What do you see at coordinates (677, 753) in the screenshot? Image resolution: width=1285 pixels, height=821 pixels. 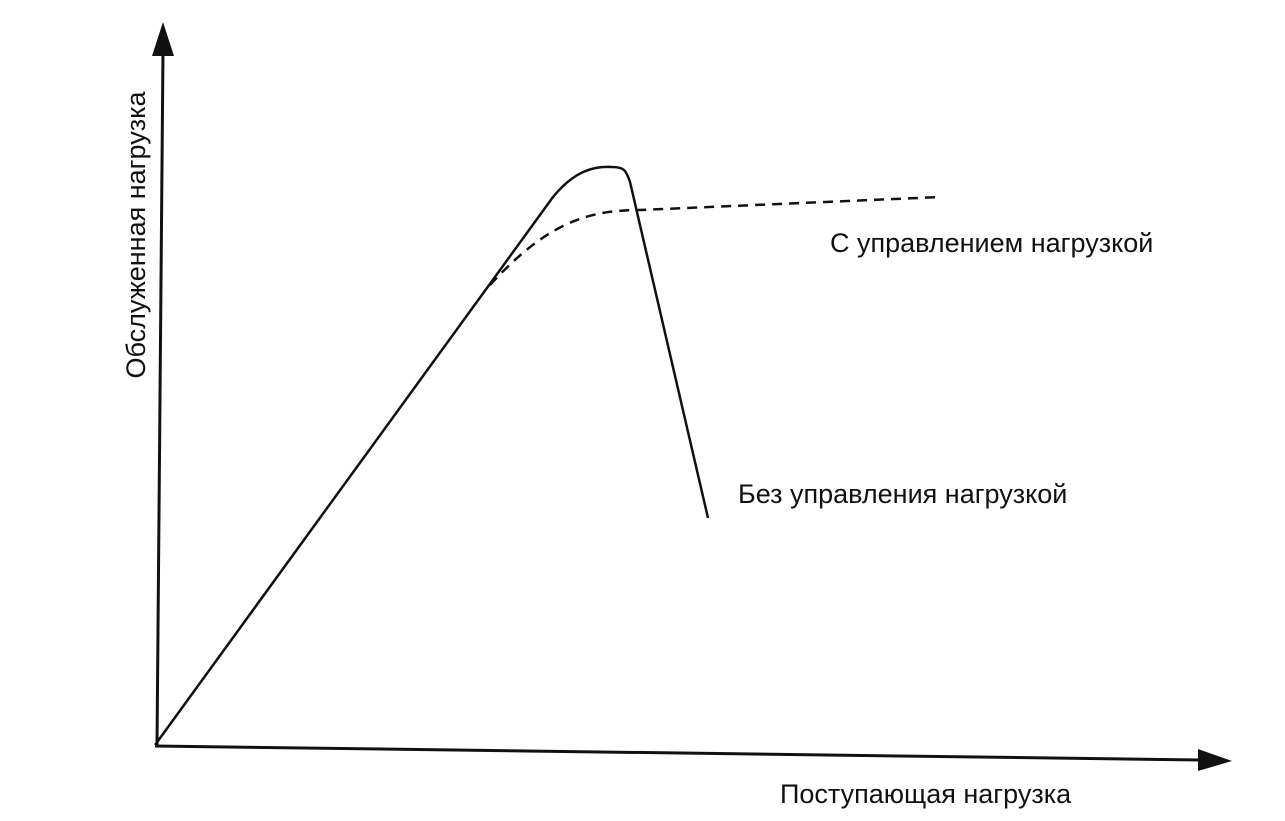 I see `x-axis` at bounding box center [677, 753].